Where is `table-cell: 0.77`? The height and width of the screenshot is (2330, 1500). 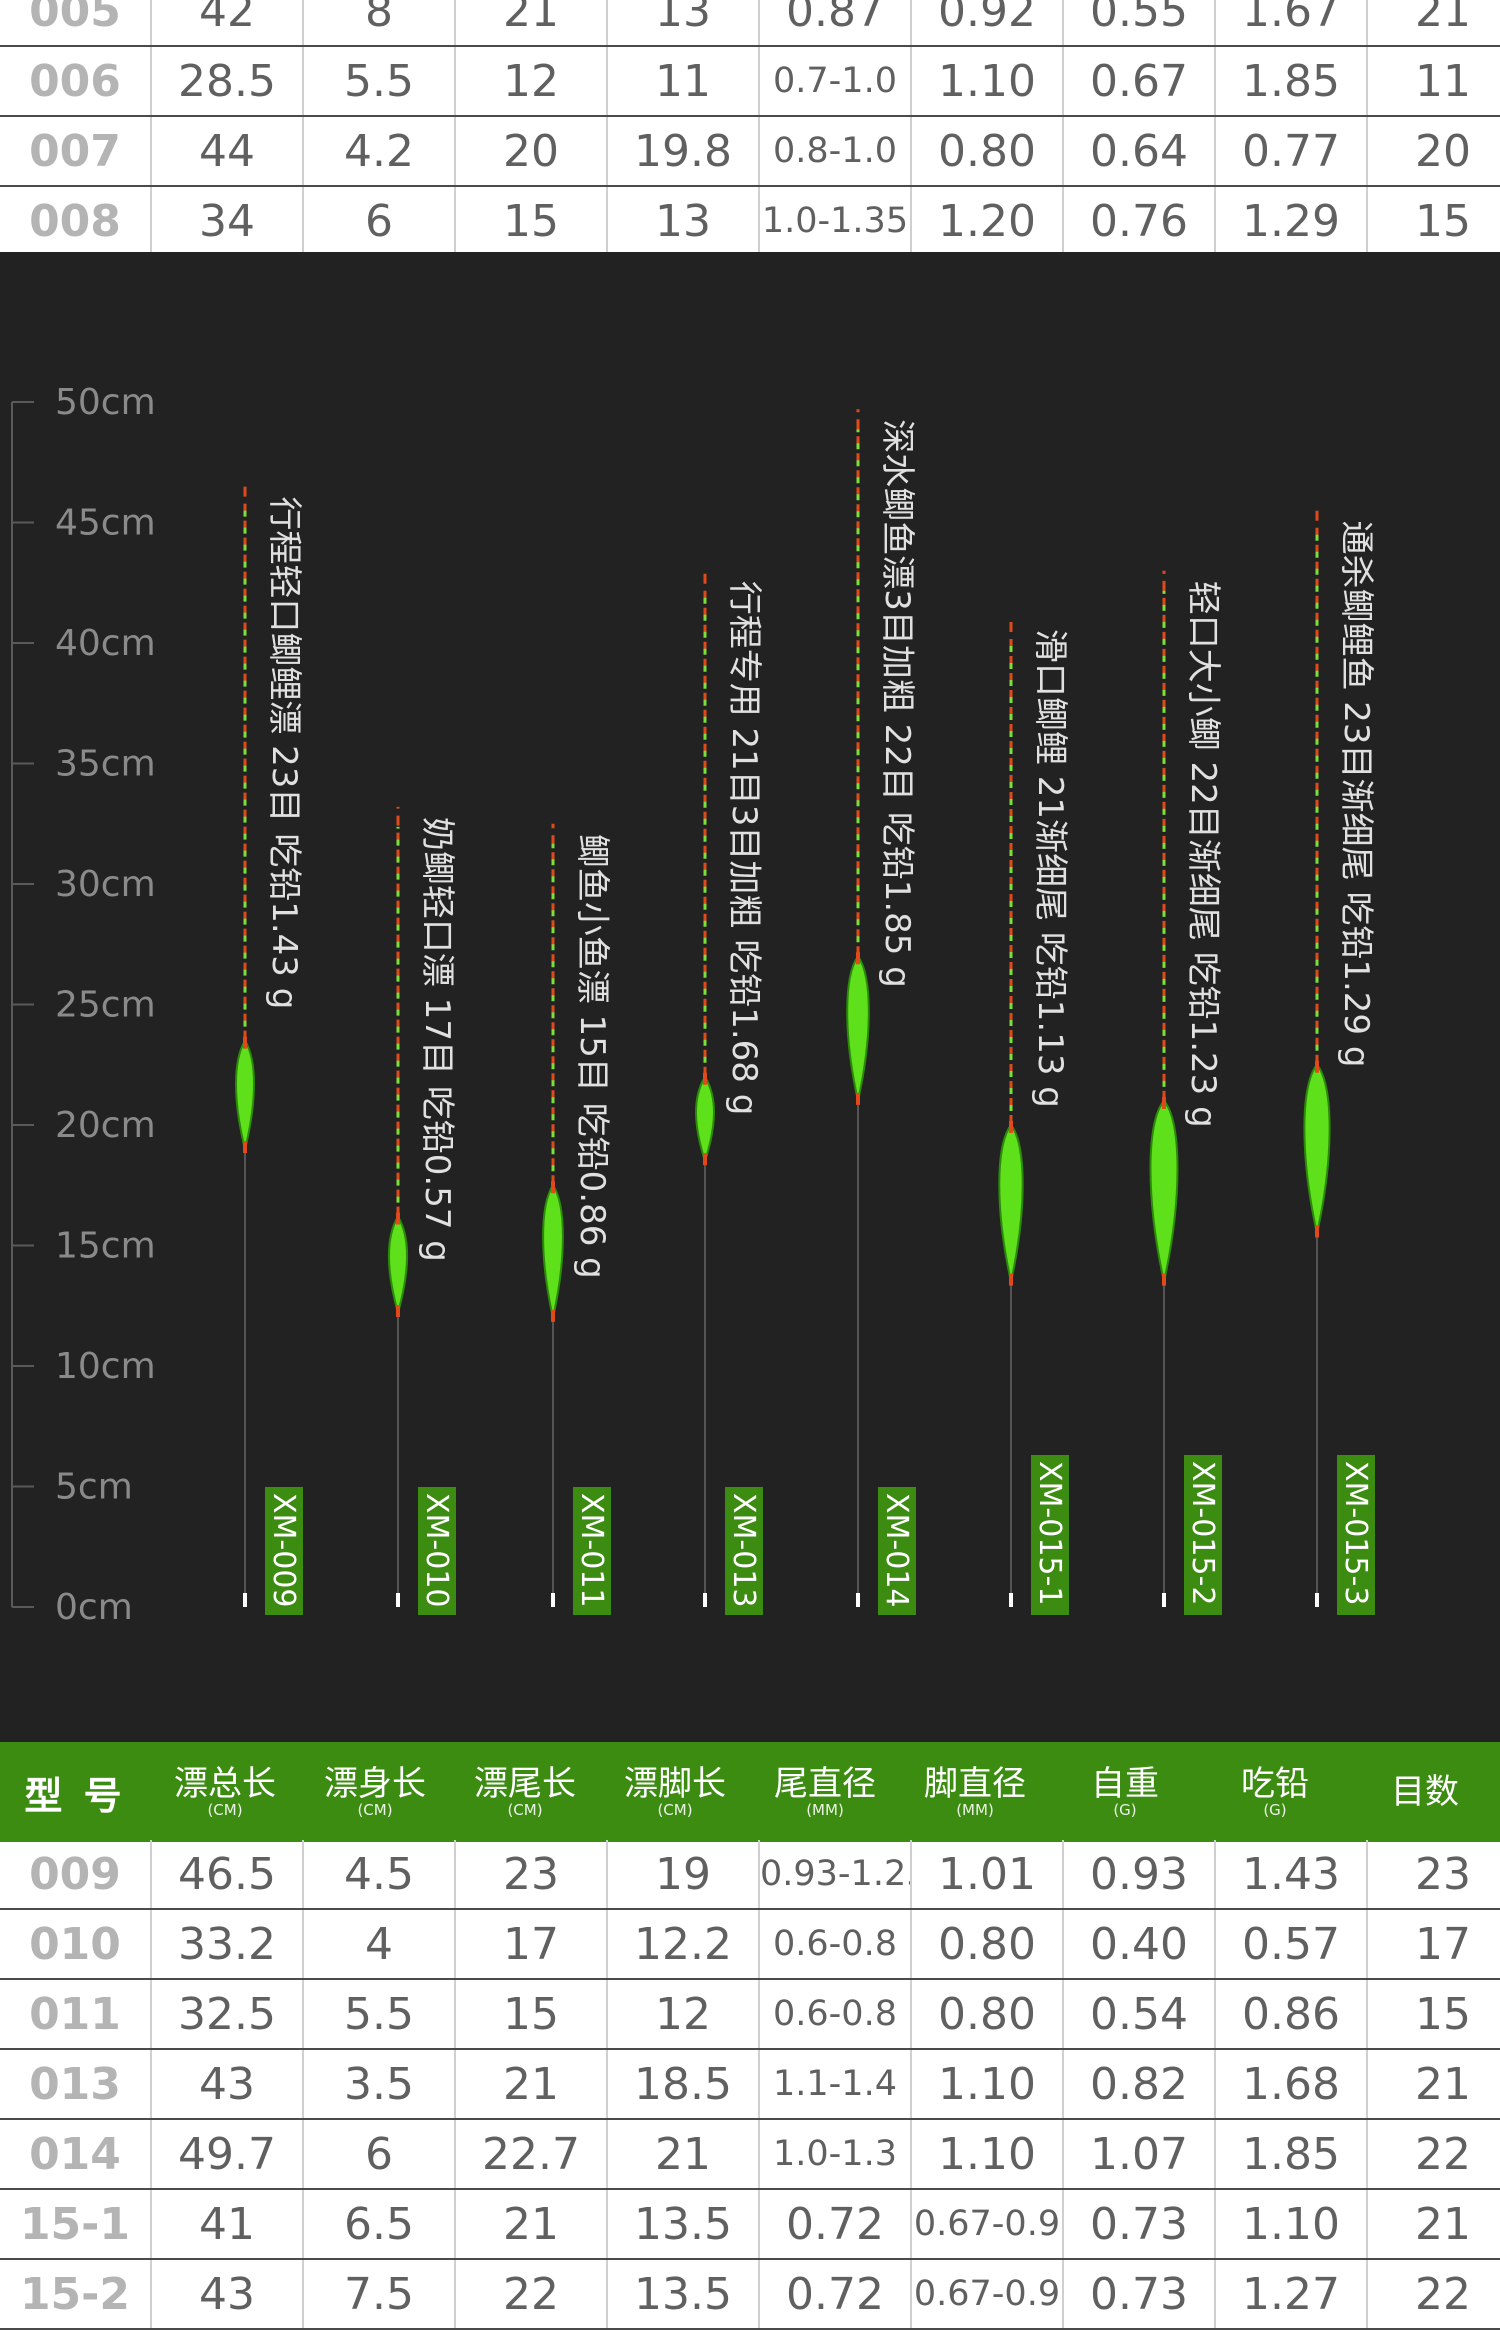 table-cell: 0.77 is located at coordinates (1291, 151).